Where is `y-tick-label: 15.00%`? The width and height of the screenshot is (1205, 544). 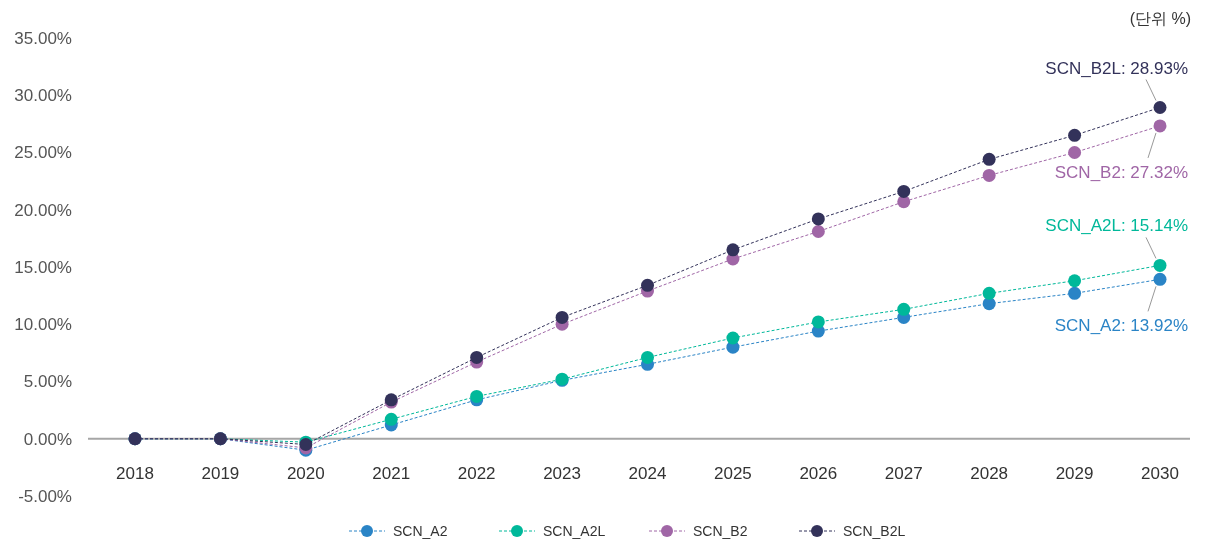
y-tick-label: 15.00% is located at coordinates (43, 267).